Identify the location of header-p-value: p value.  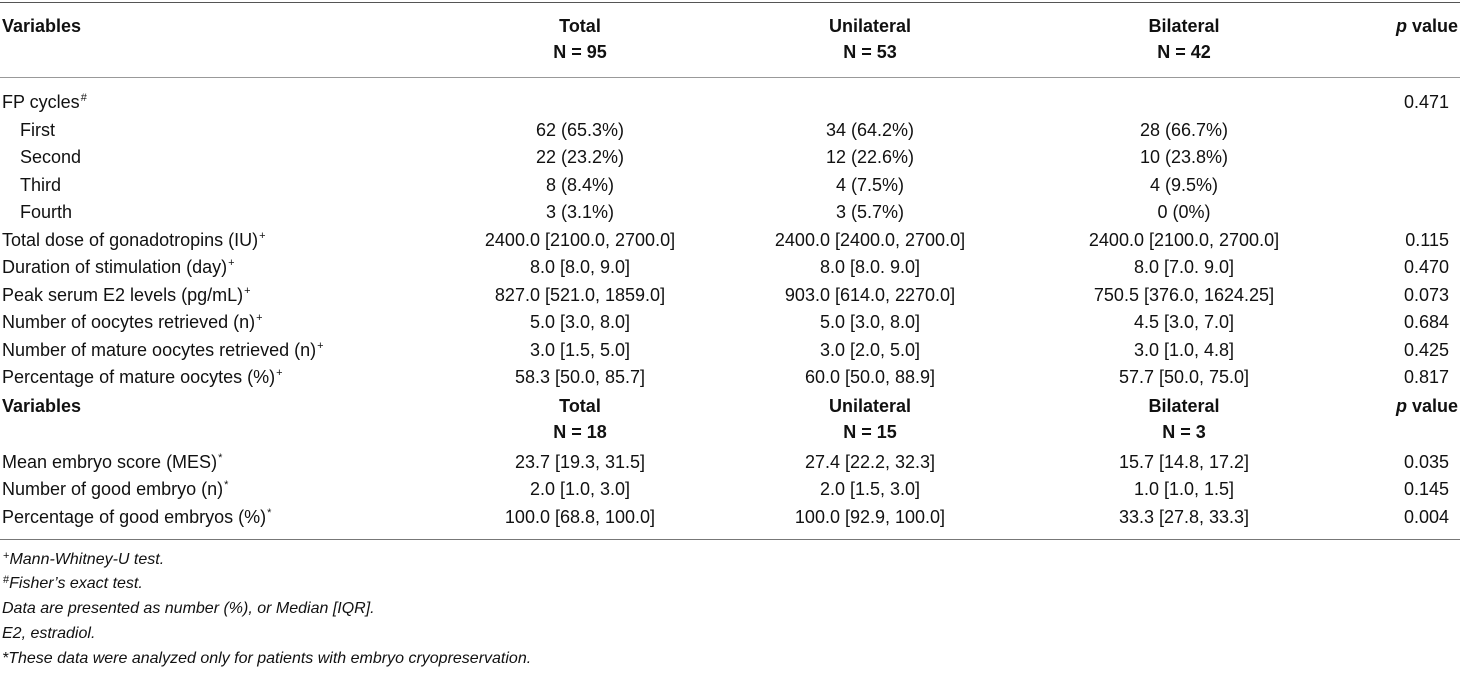
(1398, 26).